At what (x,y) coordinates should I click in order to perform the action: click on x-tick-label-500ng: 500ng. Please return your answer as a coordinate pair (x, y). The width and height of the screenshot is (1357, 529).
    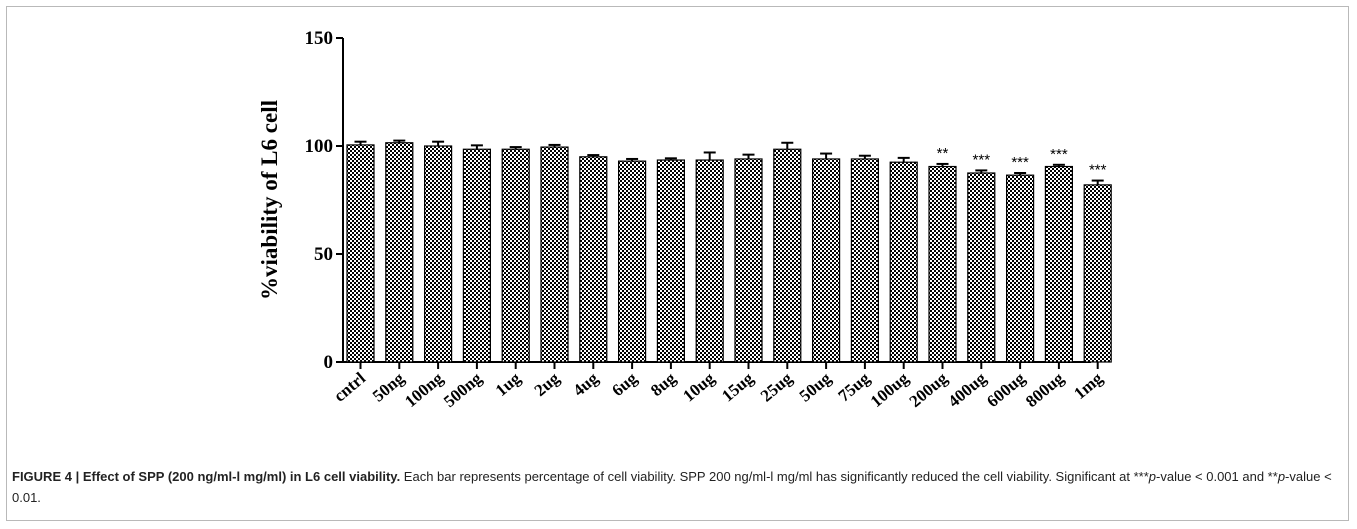
    Looking at the image, I should click on (463, 389).